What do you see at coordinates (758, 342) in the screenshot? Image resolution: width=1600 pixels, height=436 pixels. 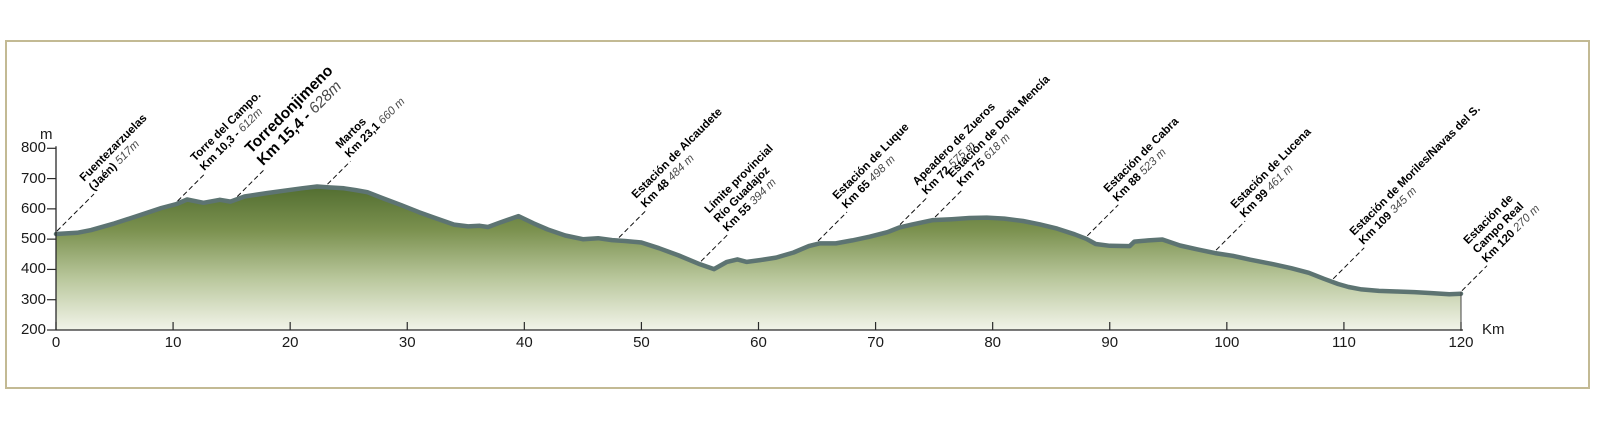 I see `x-tick-label: 60` at bounding box center [758, 342].